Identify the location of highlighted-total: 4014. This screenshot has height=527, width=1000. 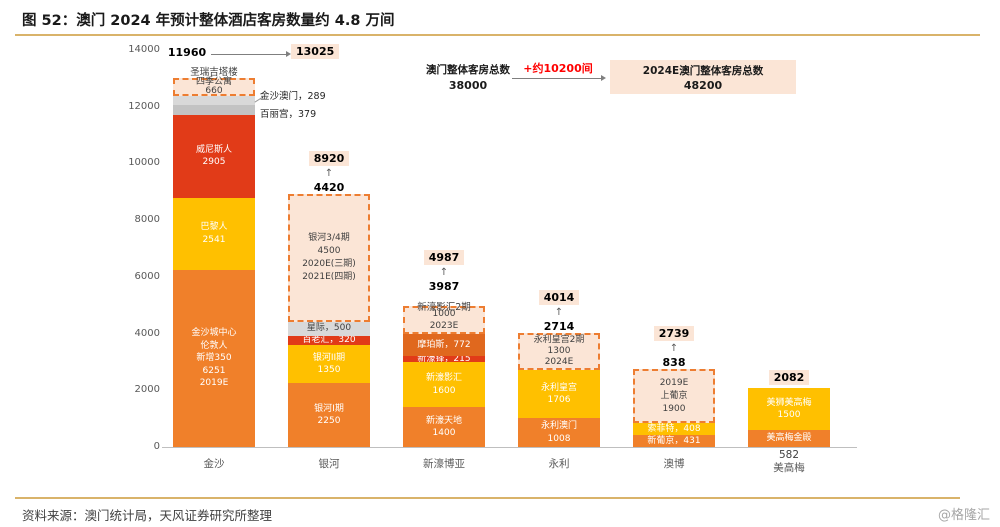
(559, 298).